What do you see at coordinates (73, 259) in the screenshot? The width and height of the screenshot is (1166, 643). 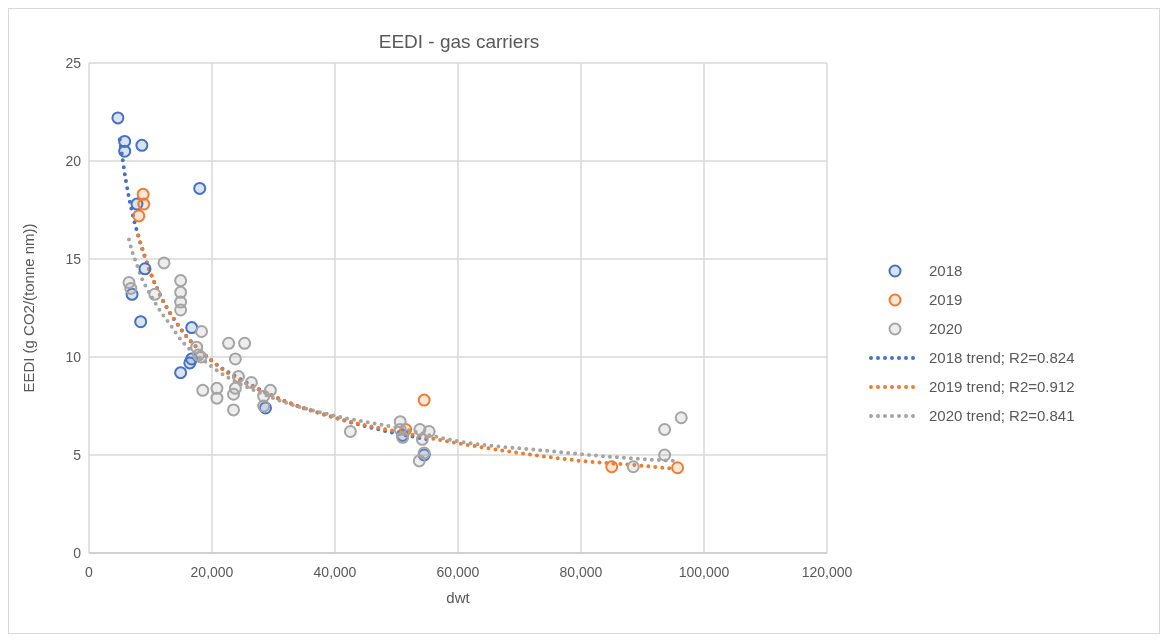 I see `y-tick-label: 15` at bounding box center [73, 259].